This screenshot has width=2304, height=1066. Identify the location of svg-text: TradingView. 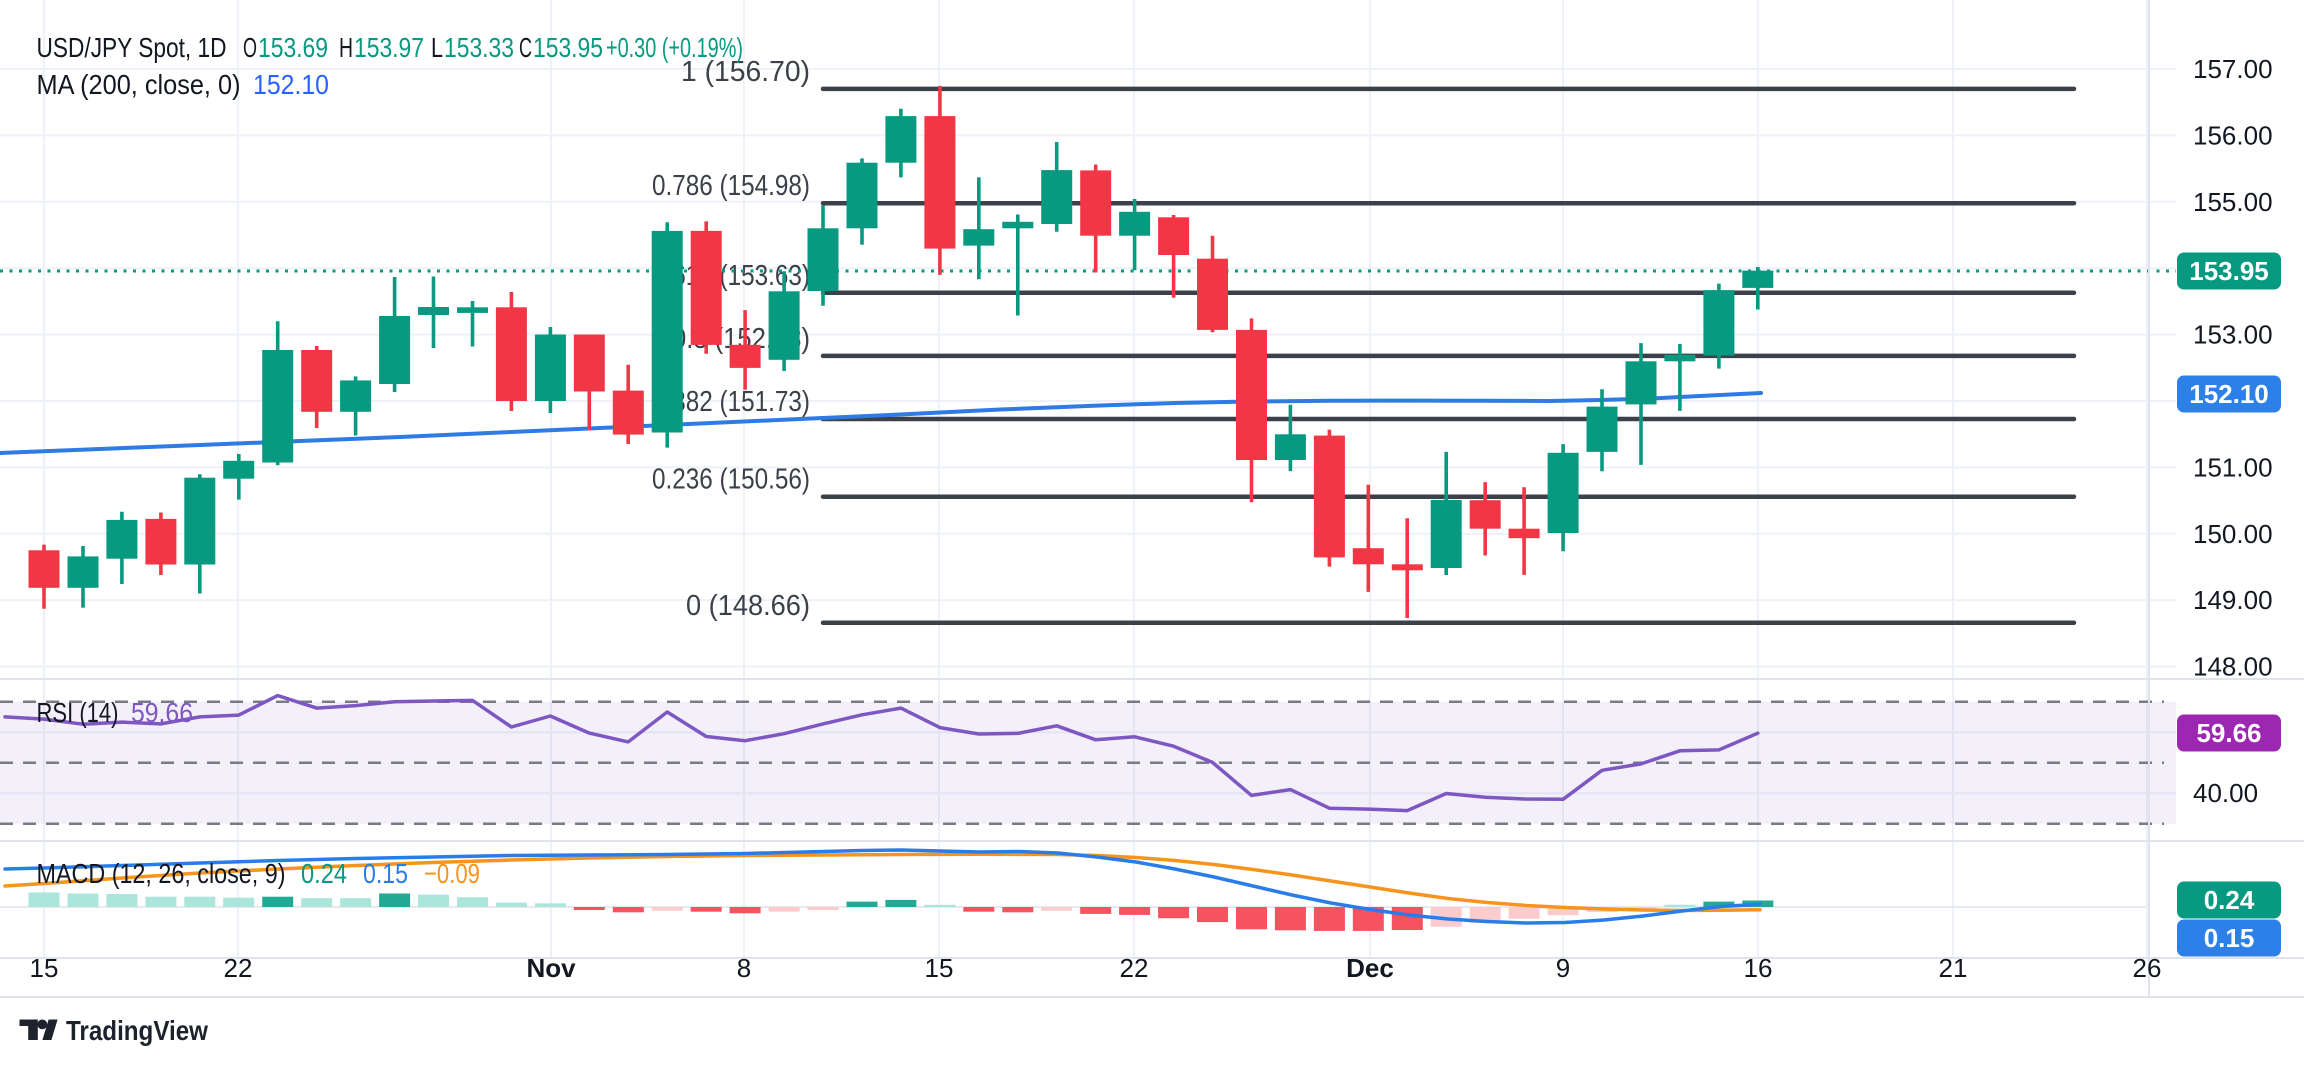
(137, 1030).